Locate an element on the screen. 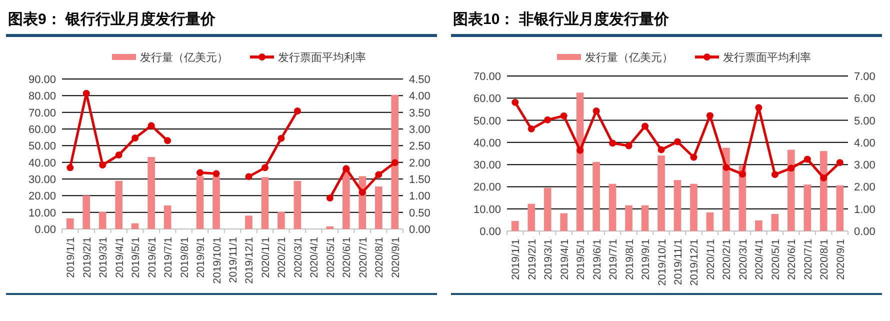  legend-label: 发行票面平均利率 is located at coordinates (767, 57).